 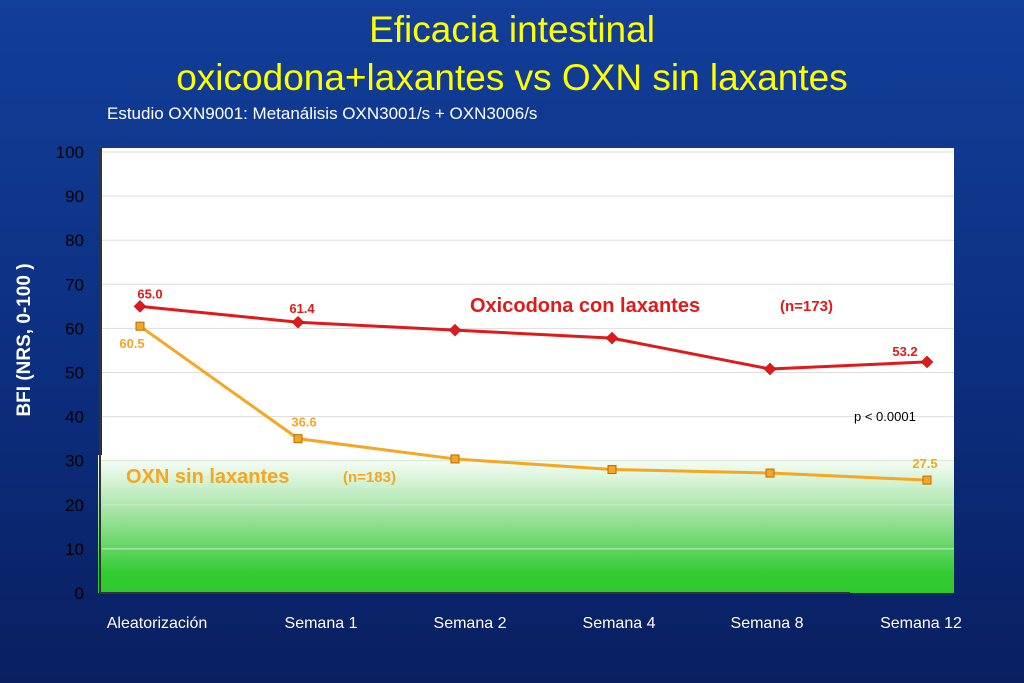 I want to click on y-axis-label: BFI (NRS, 0-100 ), so click(x=24, y=339).